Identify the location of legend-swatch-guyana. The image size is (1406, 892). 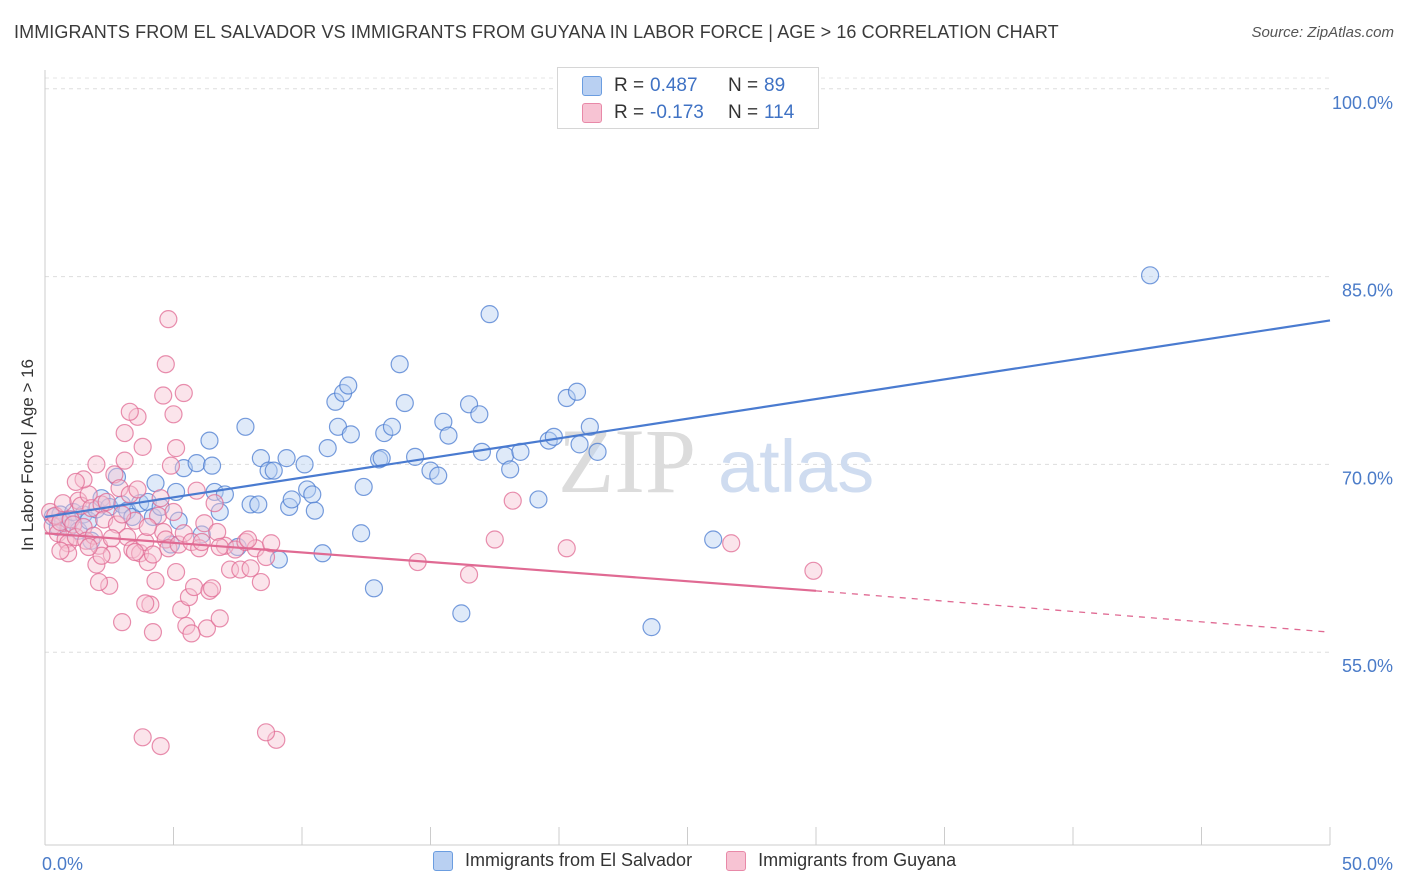
(736, 860).